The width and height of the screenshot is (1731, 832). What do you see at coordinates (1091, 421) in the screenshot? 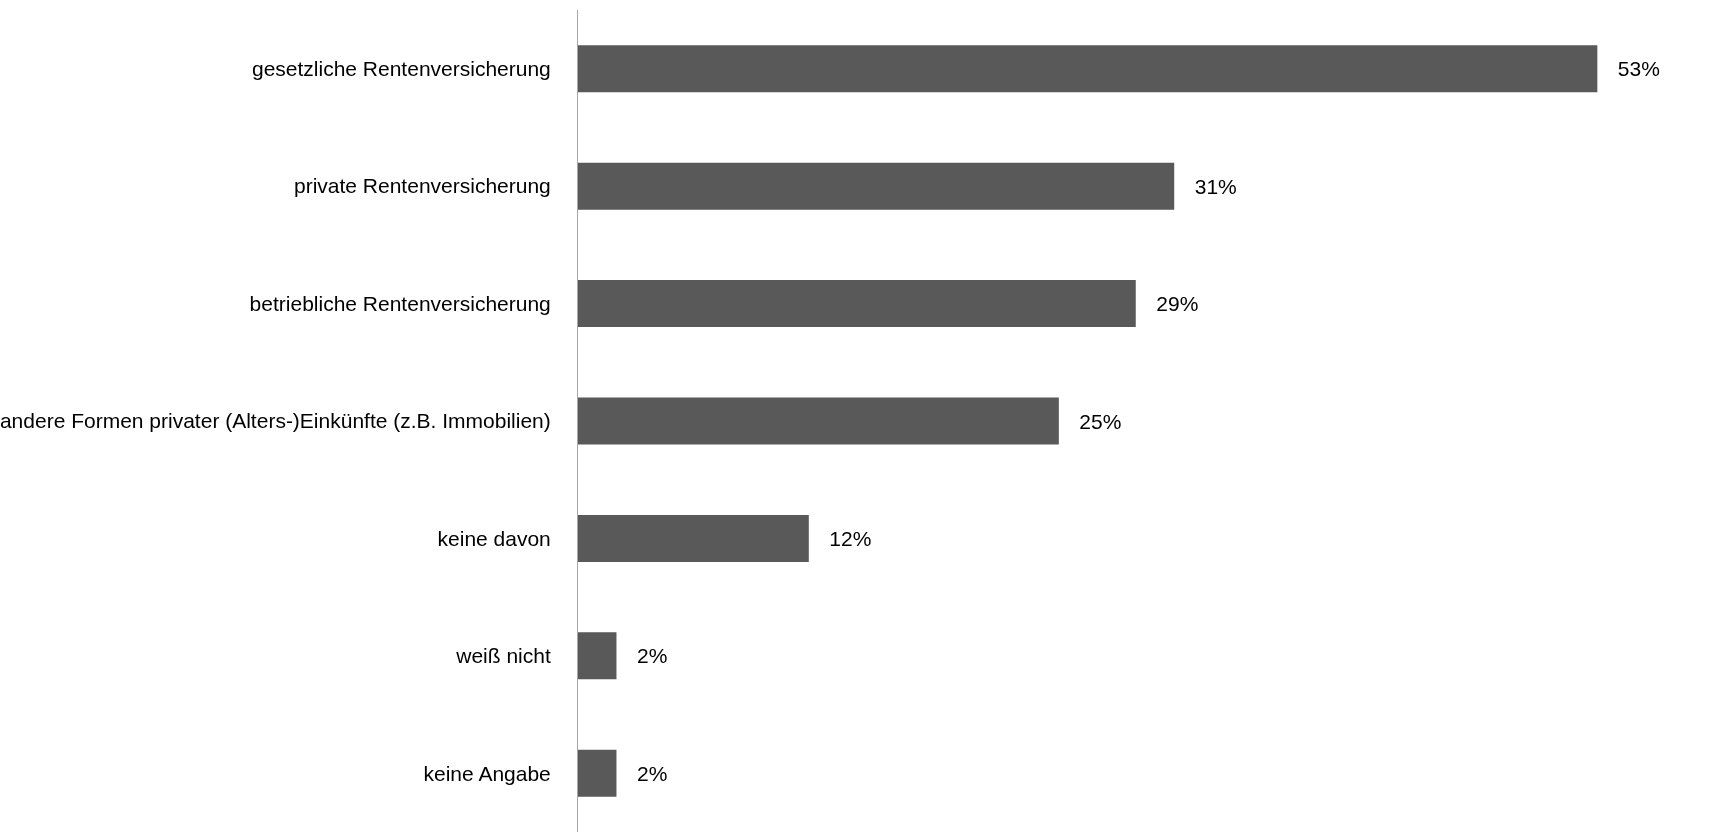
I see `data-label: 25%` at bounding box center [1091, 421].